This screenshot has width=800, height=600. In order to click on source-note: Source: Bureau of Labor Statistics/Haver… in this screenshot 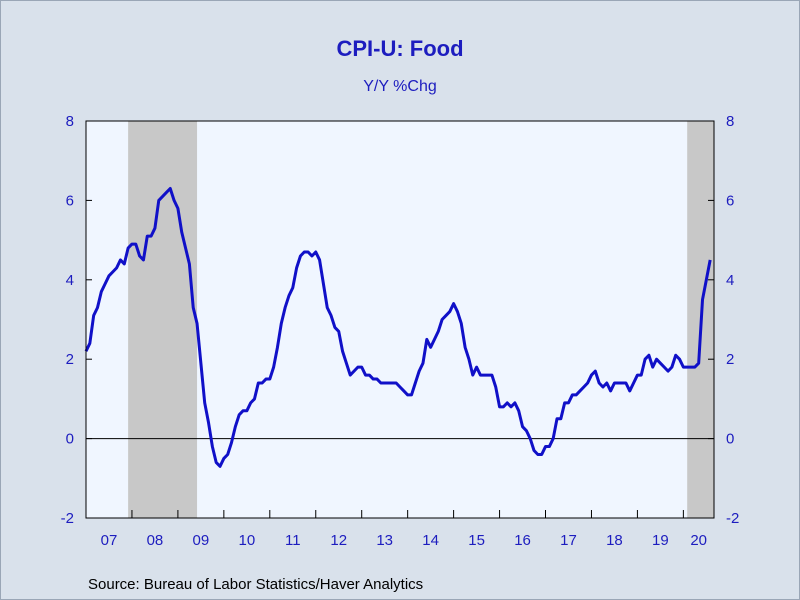, I will do `click(256, 584)`.